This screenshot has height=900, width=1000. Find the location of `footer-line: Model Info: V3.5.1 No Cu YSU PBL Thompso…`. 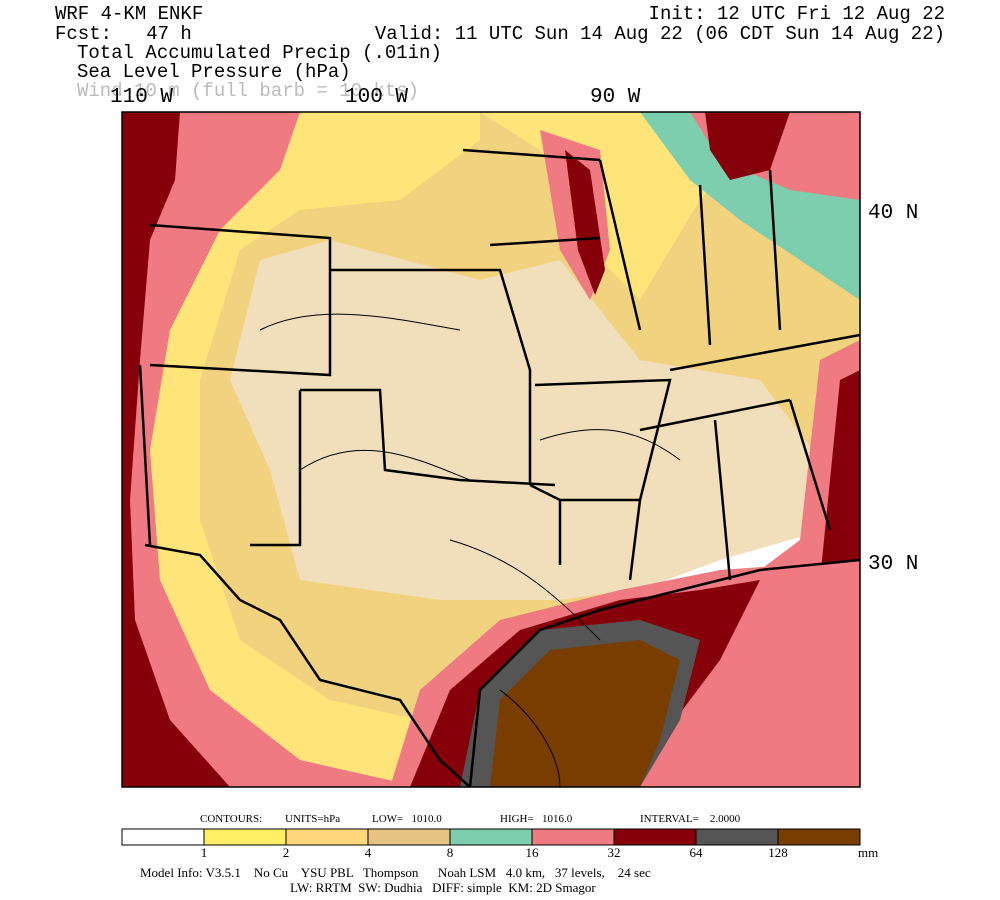

footer-line: Model Info: V3.5.1 No Cu YSU PBL Thompso… is located at coordinates (395, 872).